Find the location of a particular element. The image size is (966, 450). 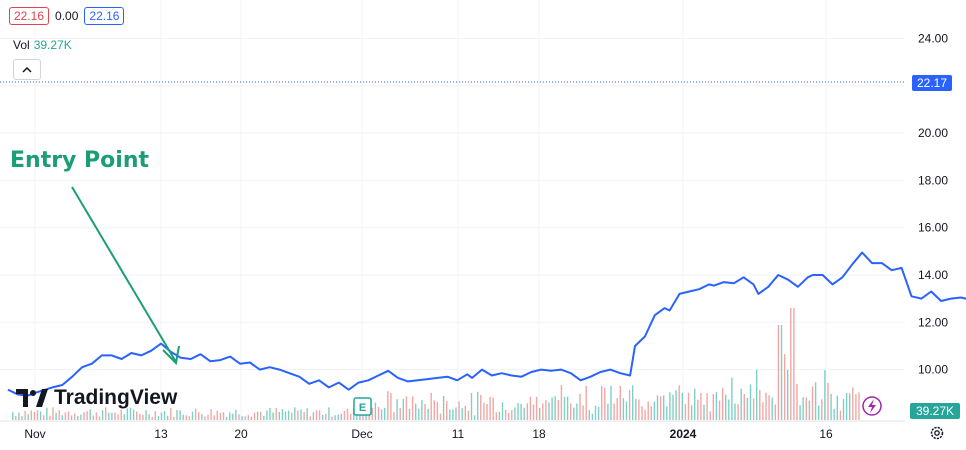

y-tick-label: 20.00 is located at coordinates (933, 133).